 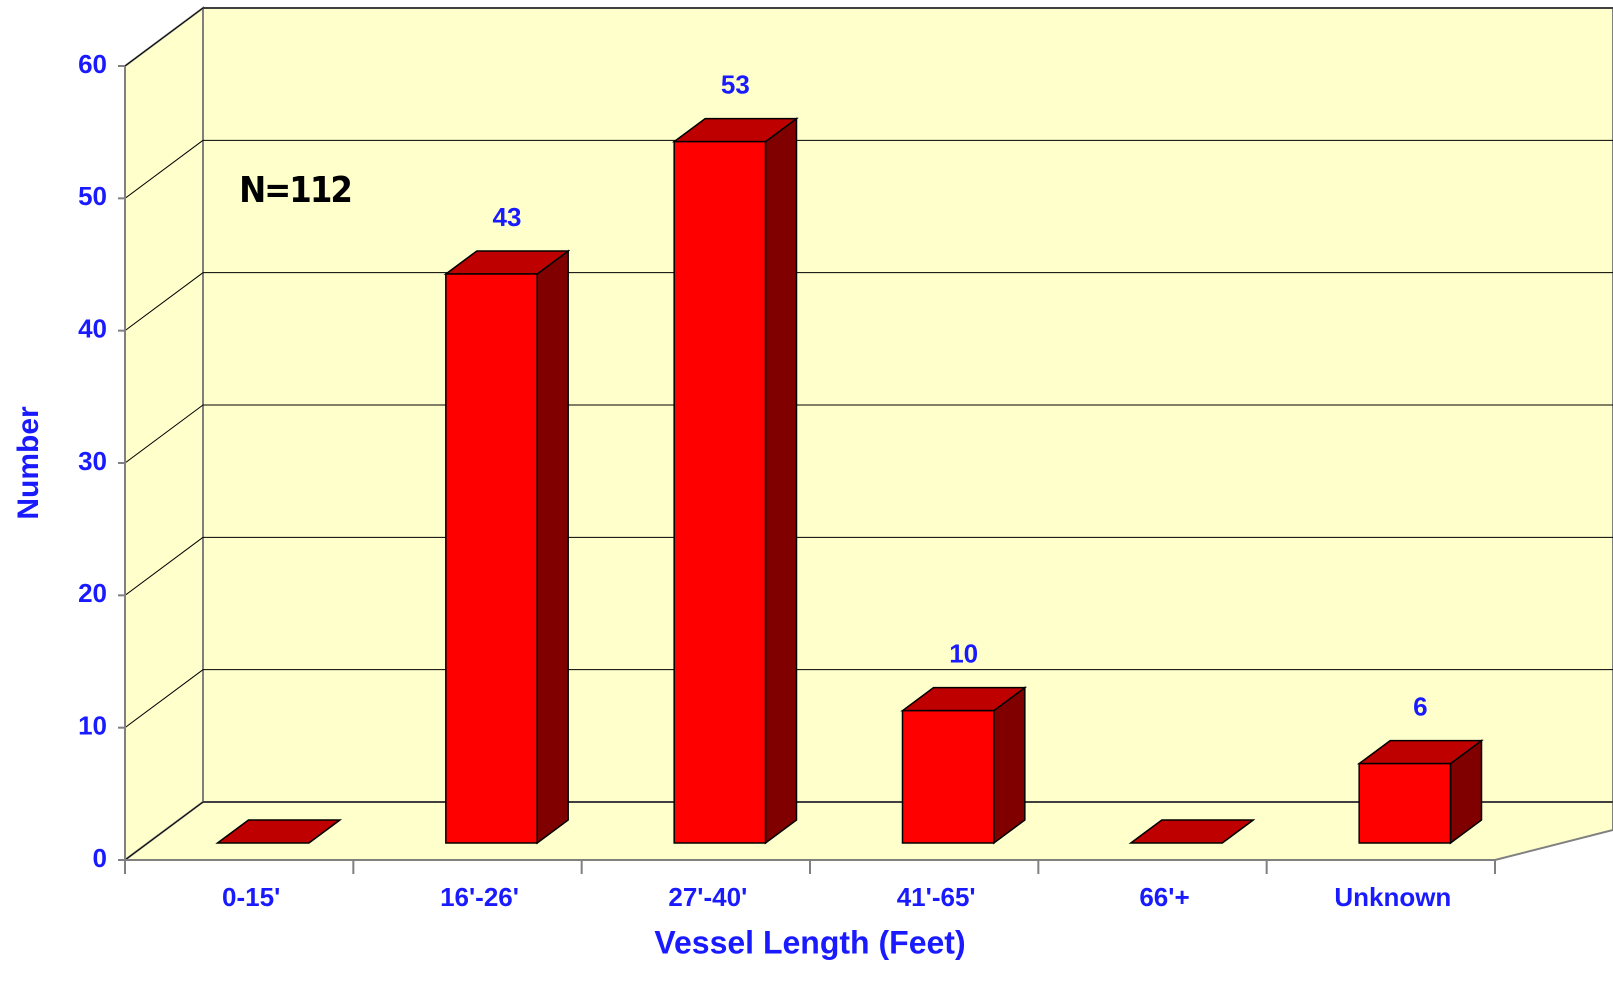 I want to click on y-tick-label: 50, so click(x=92, y=196).